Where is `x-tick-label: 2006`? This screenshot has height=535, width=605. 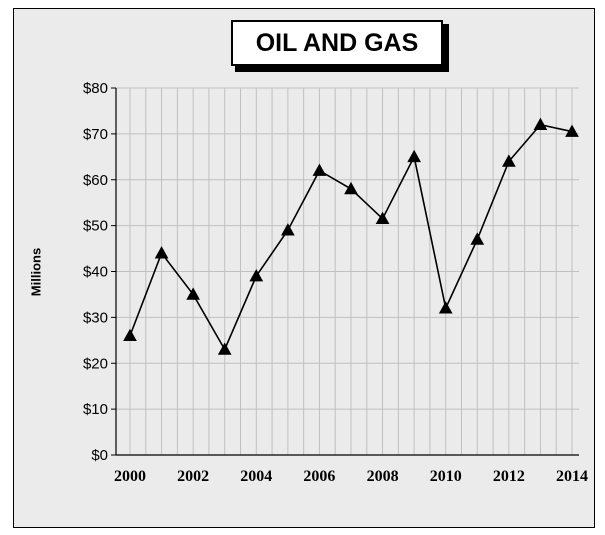 x-tick-label: 2006 is located at coordinates (319, 476).